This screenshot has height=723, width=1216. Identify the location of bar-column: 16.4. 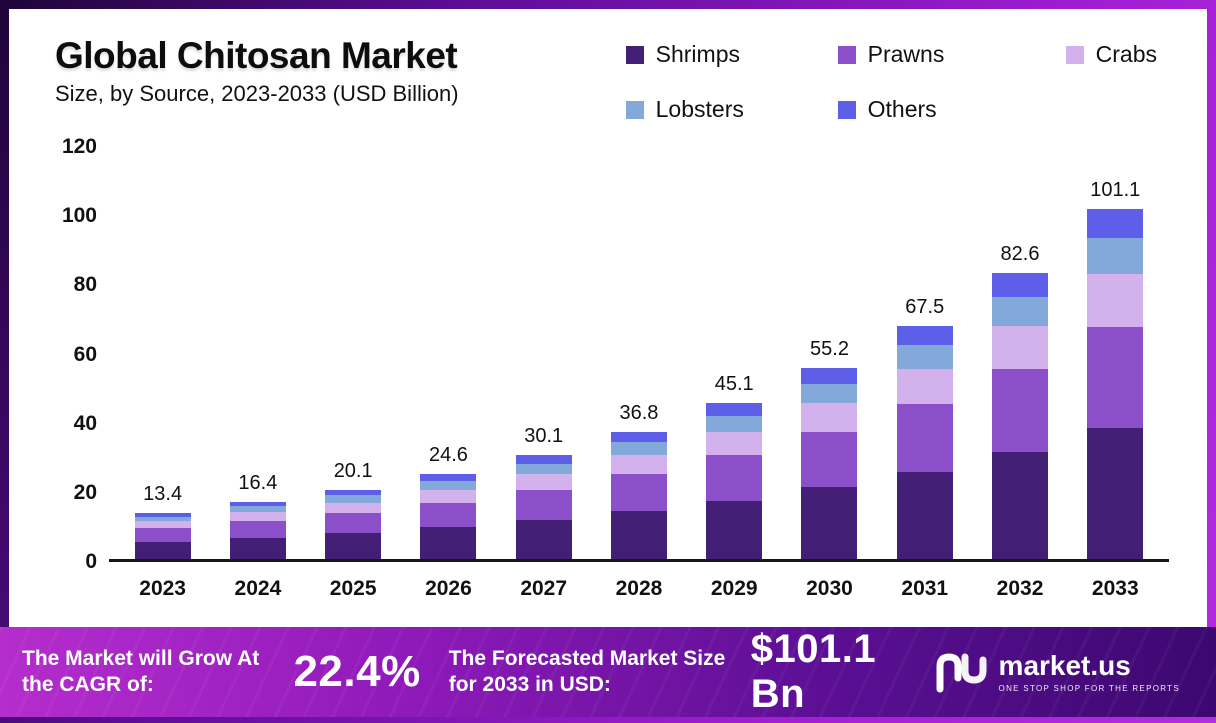
(257, 353).